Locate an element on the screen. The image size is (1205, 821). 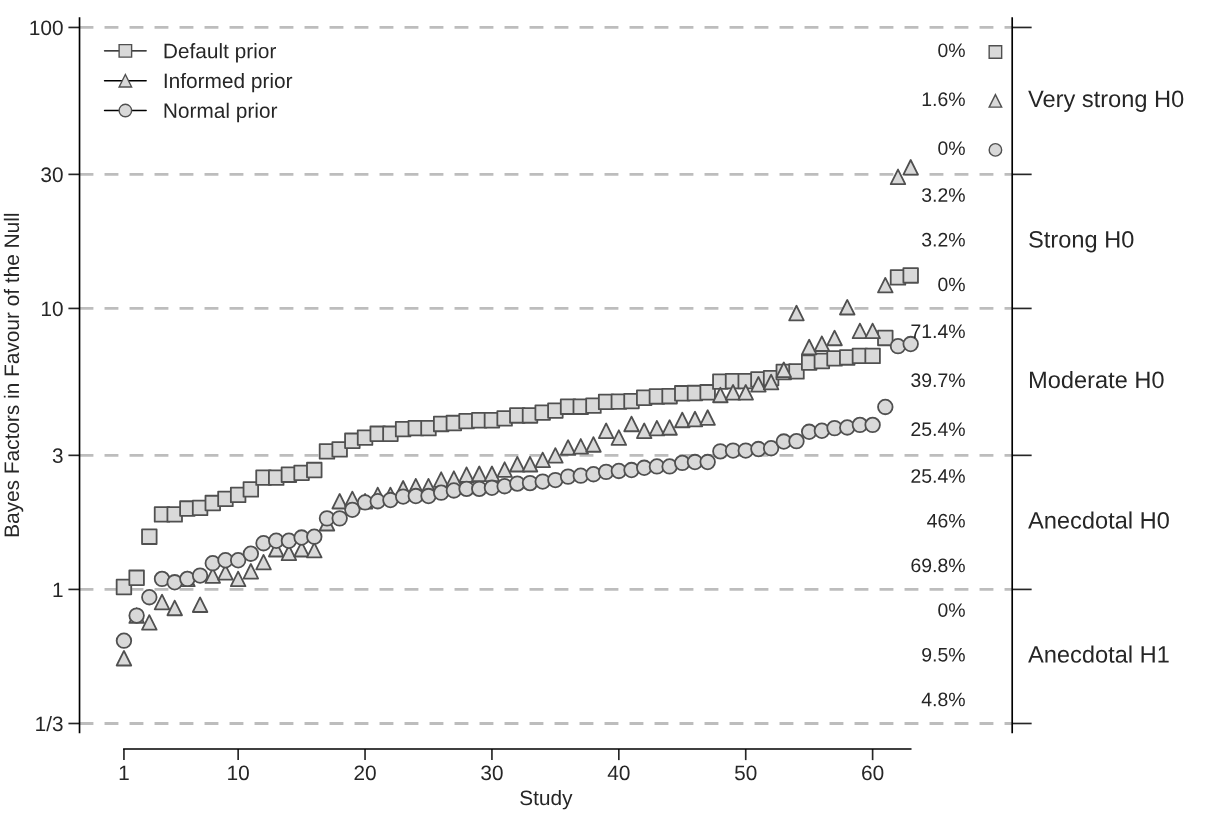
text: Strong H0 is located at coordinates (1081, 242).